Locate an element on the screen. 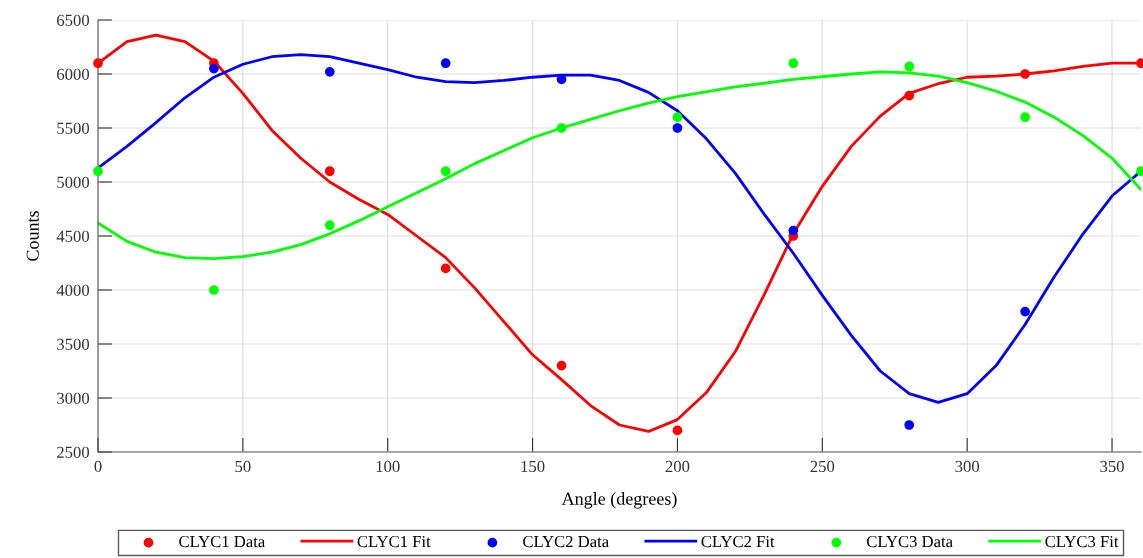 The image size is (1143, 558). y-axis-title: Counts is located at coordinates (32, 236).